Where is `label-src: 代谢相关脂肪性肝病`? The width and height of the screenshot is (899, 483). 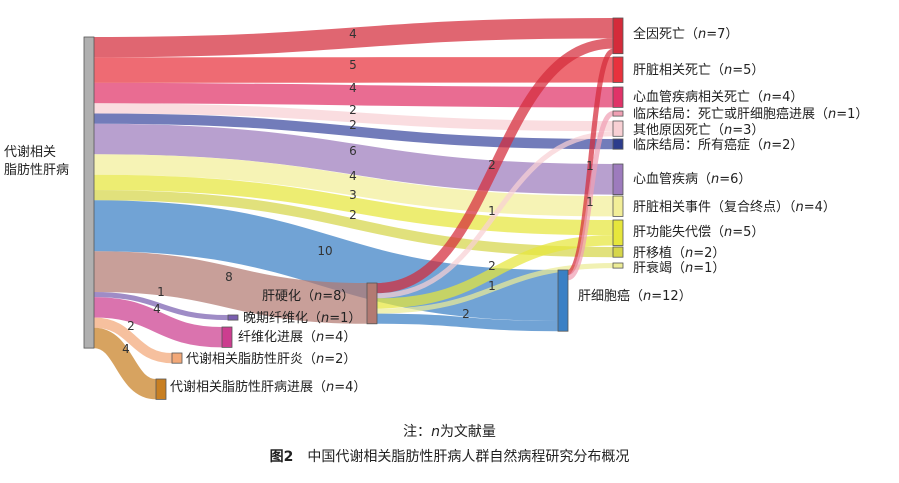 label-src: 代谢相关脂肪性肝病 is located at coordinates (36, 161).